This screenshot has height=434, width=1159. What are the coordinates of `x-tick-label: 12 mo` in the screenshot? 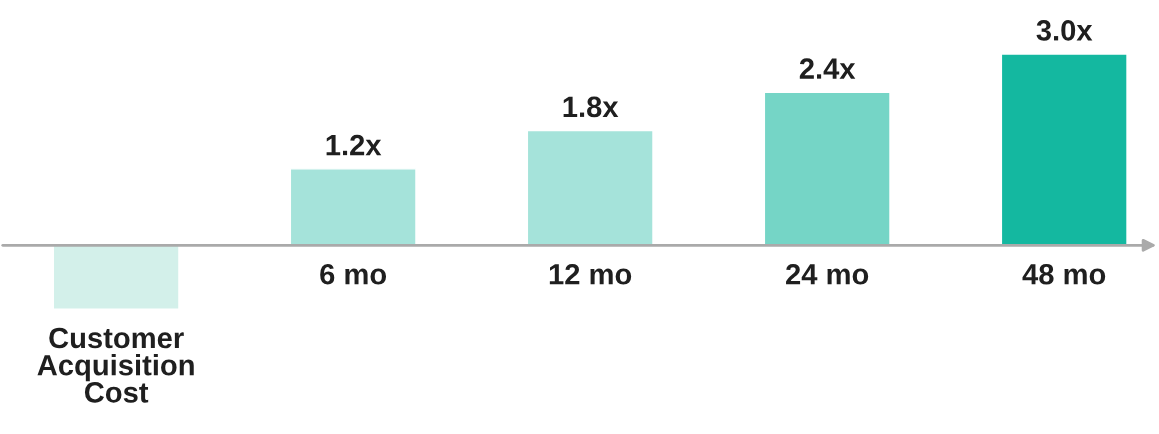 It's located at (590, 274).